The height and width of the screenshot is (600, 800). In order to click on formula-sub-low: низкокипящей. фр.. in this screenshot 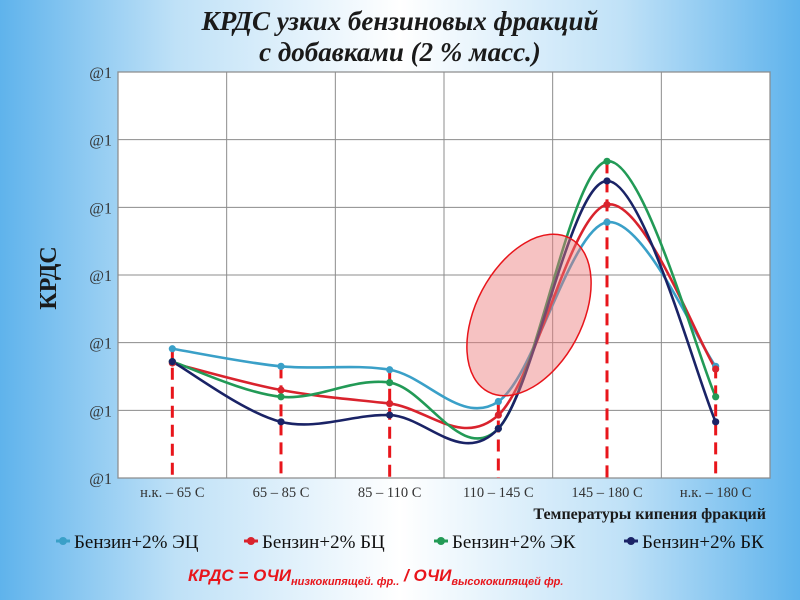, I will do `click(345, 582)`.